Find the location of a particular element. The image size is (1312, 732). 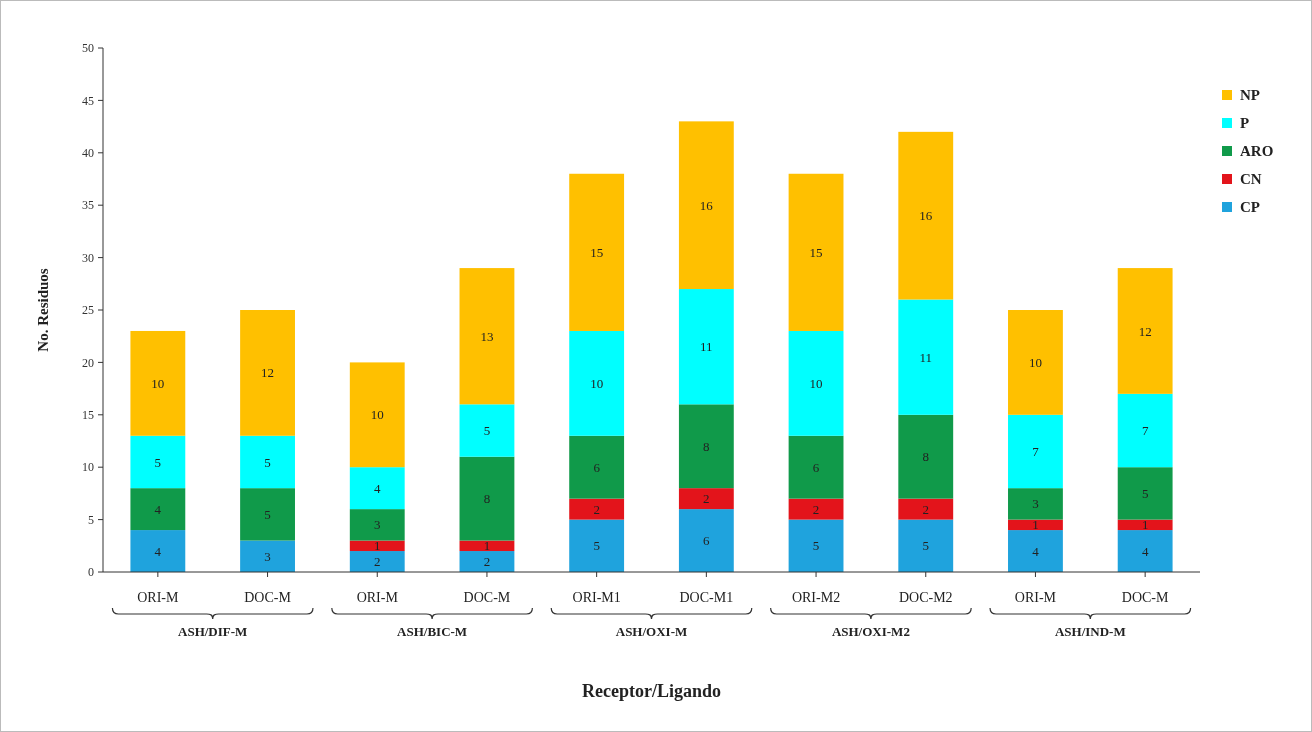

data-label: 7 is located at coordinates (1145, 431).